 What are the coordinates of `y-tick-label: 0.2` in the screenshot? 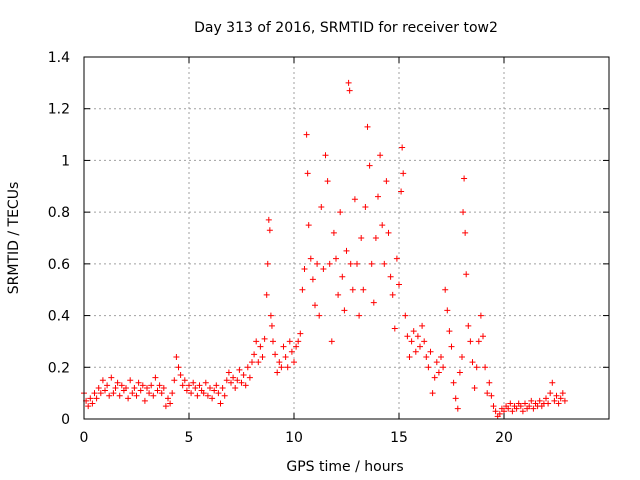 It's located at (59, 368).